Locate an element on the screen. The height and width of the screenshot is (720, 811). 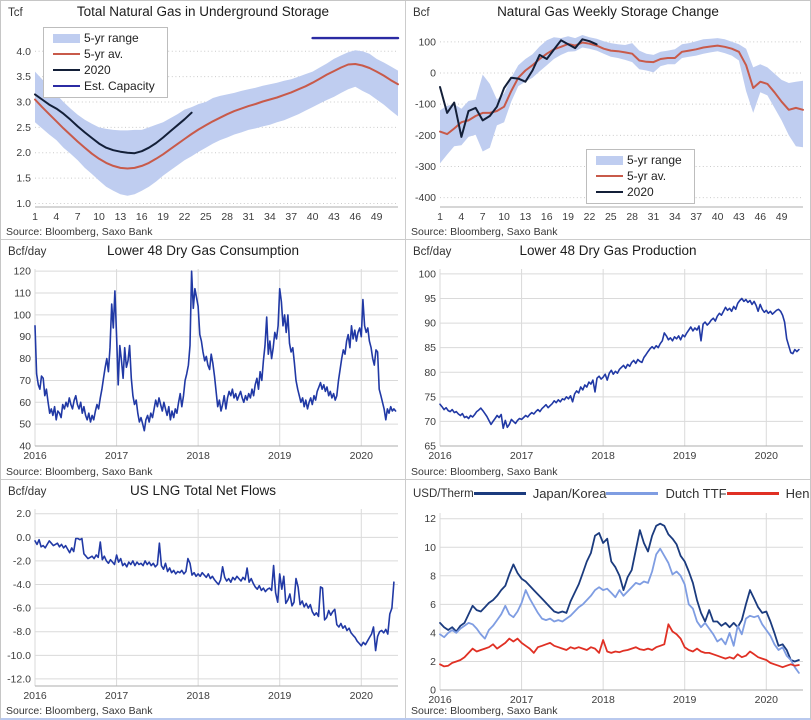
line-5-yr av. is located at coordinates (216, 116).